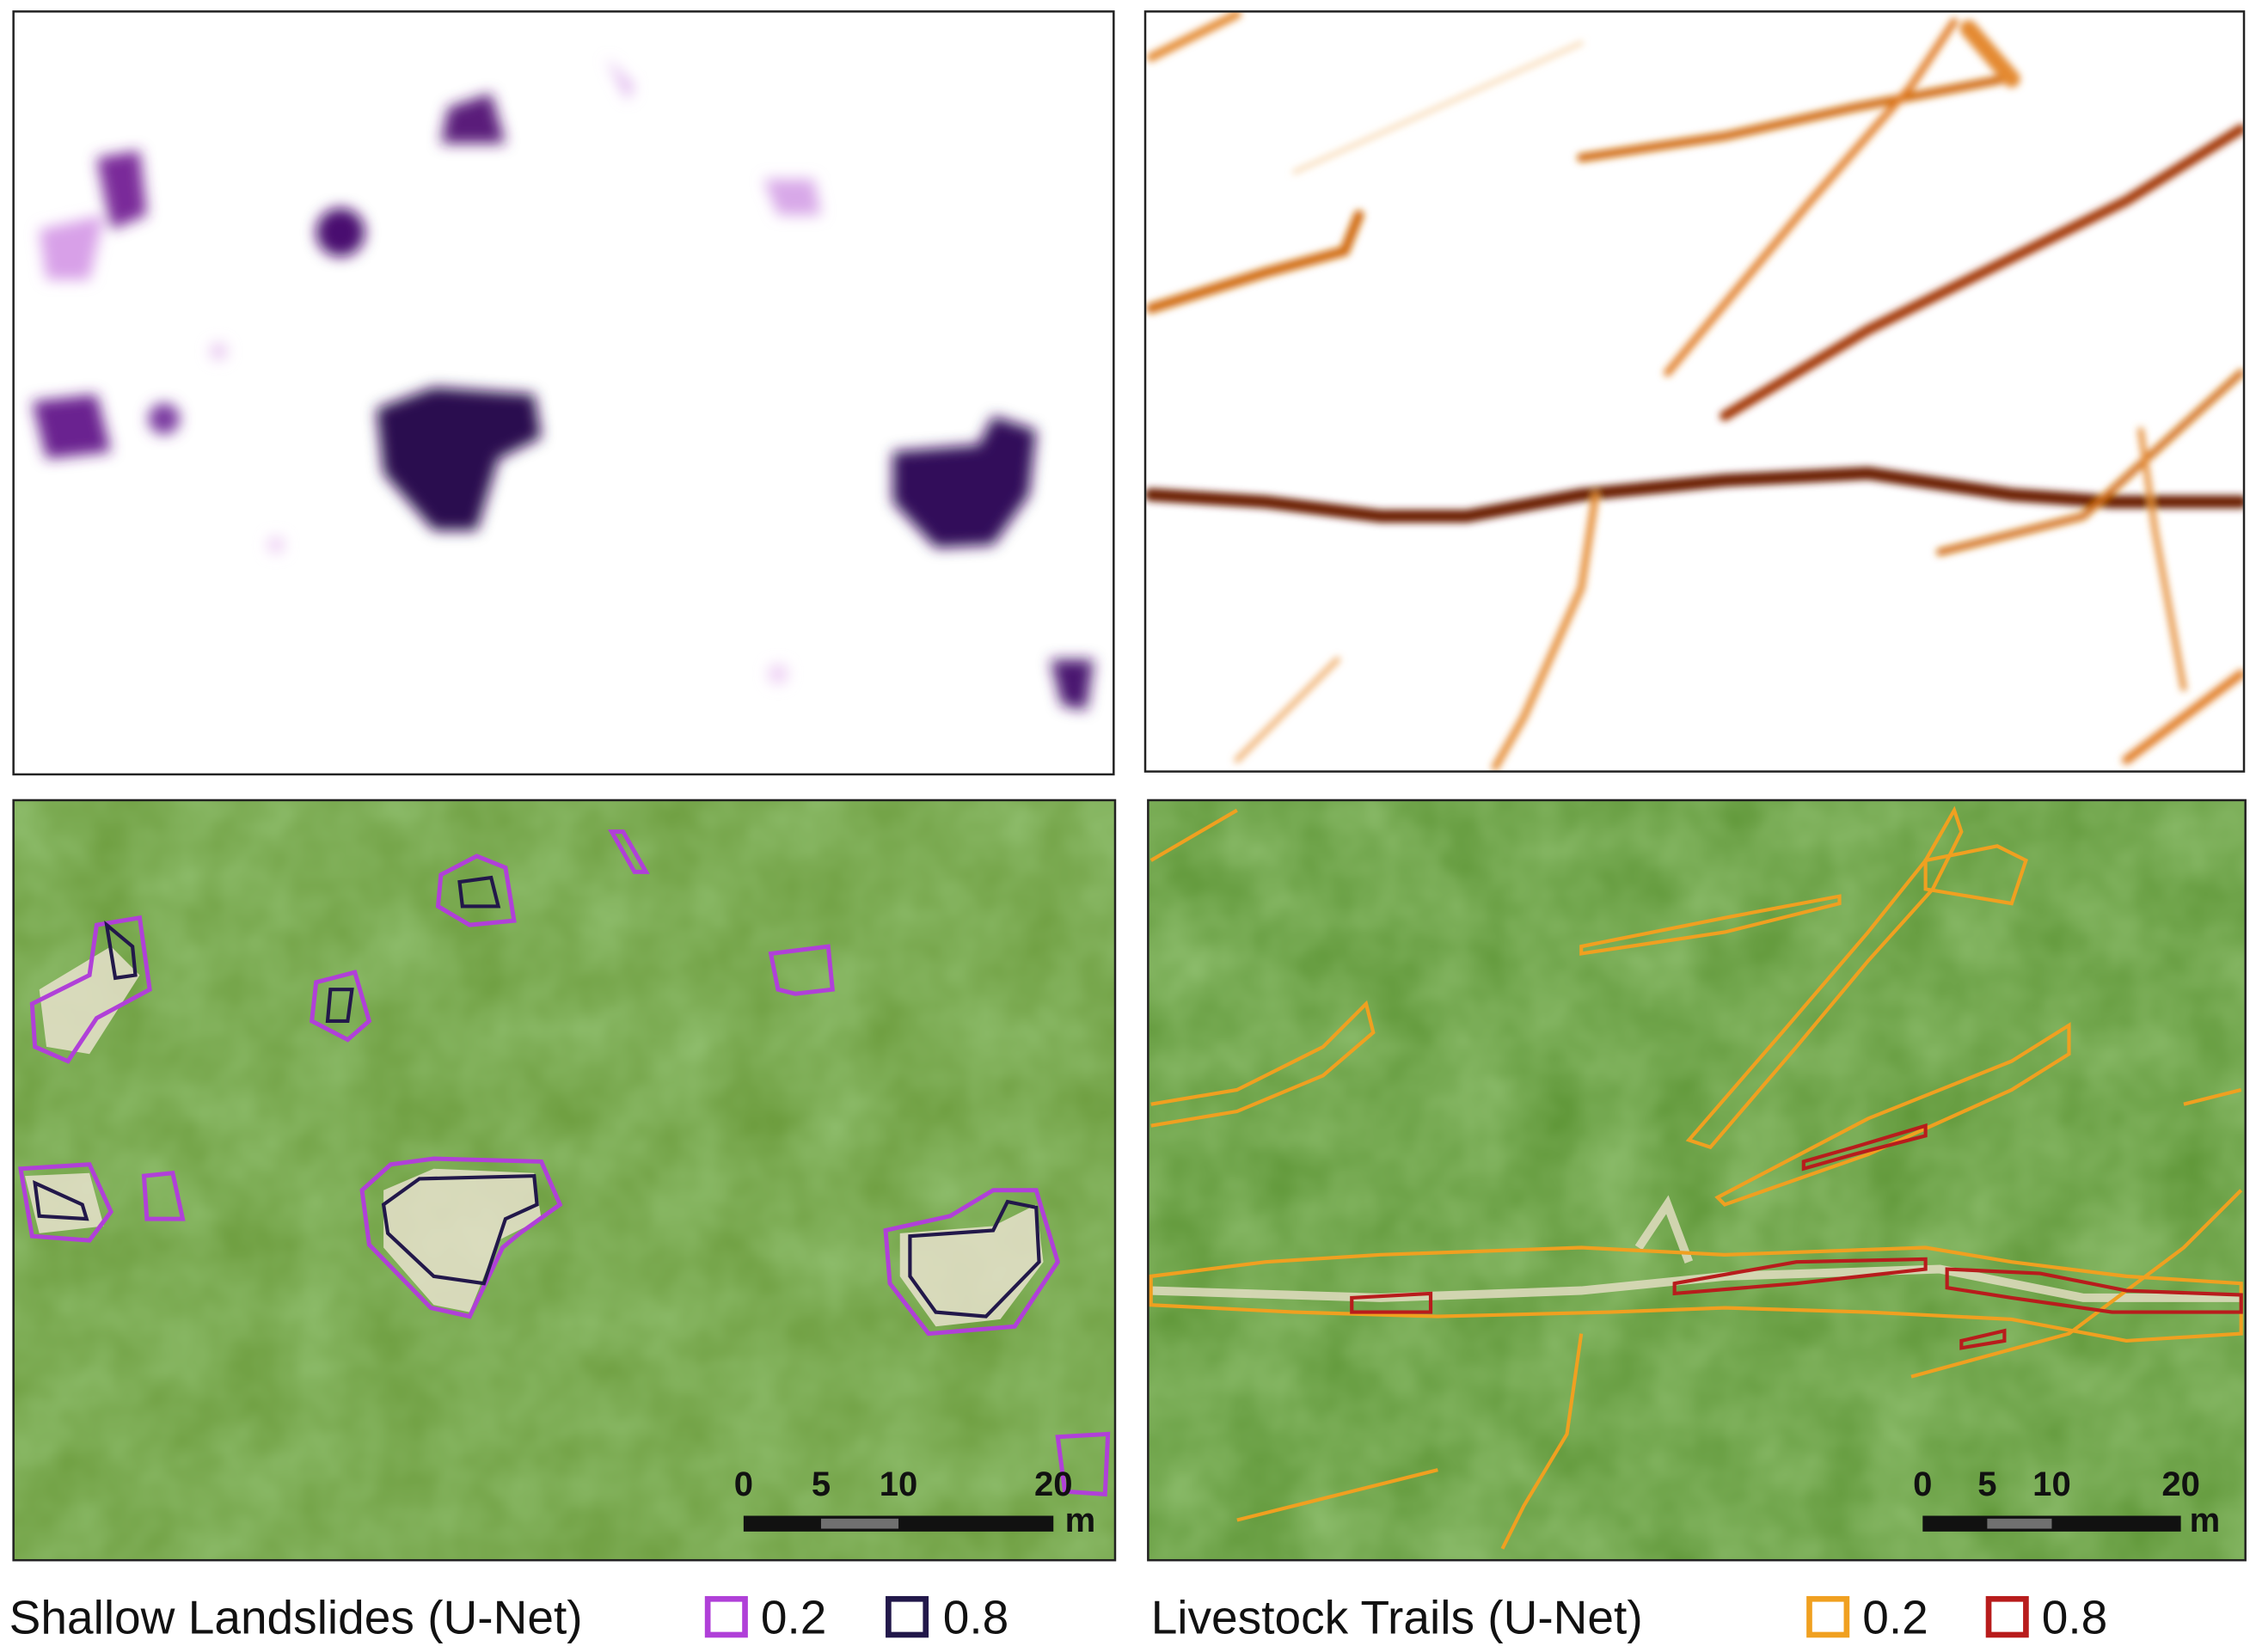 The height and width of the screenshot is (1652, 2256). What do you see at coordinates (296, 1616) in the screenshot?
I see `legend-title: Shallow Landslides (U-Net)` at bounding box center [296, 1616].